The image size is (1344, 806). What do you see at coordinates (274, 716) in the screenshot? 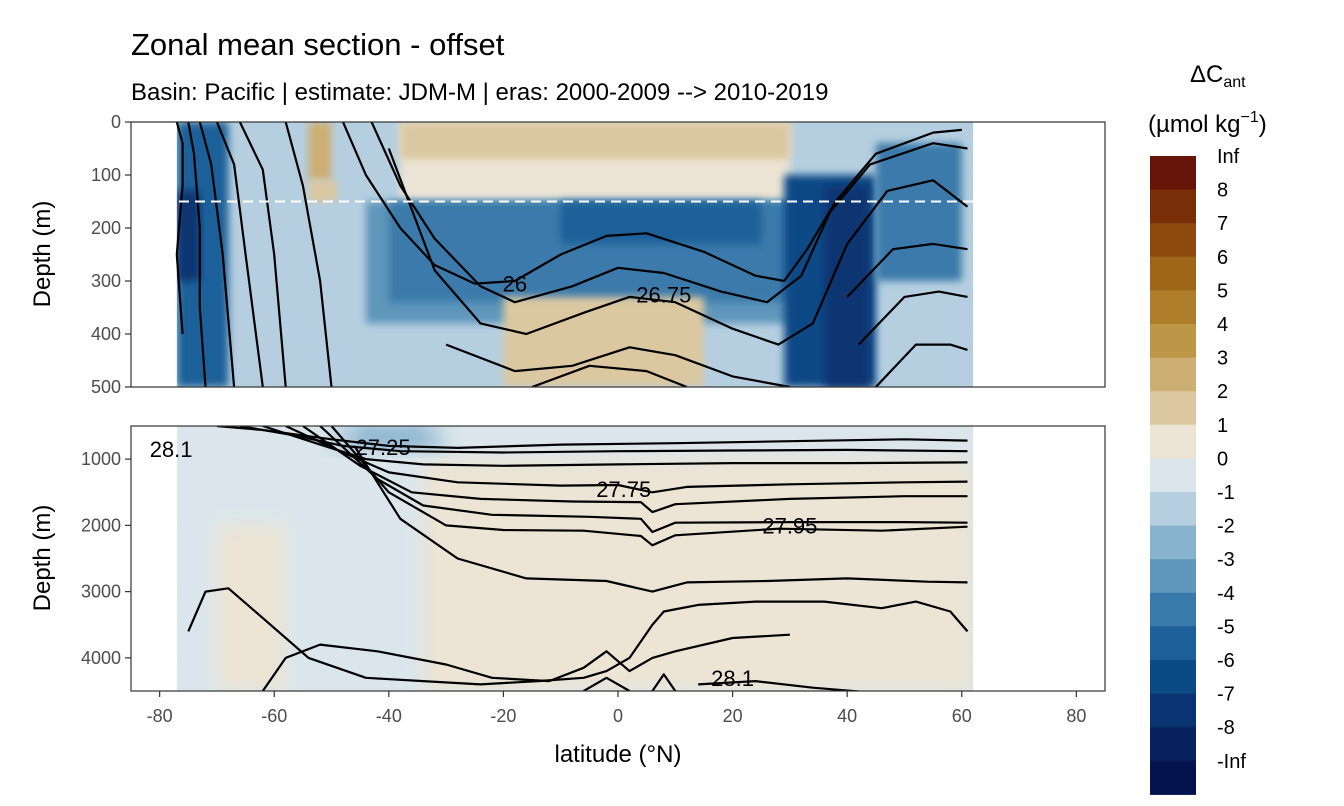
I see `x-tick-label: -60` at bounding box center [274, 716].